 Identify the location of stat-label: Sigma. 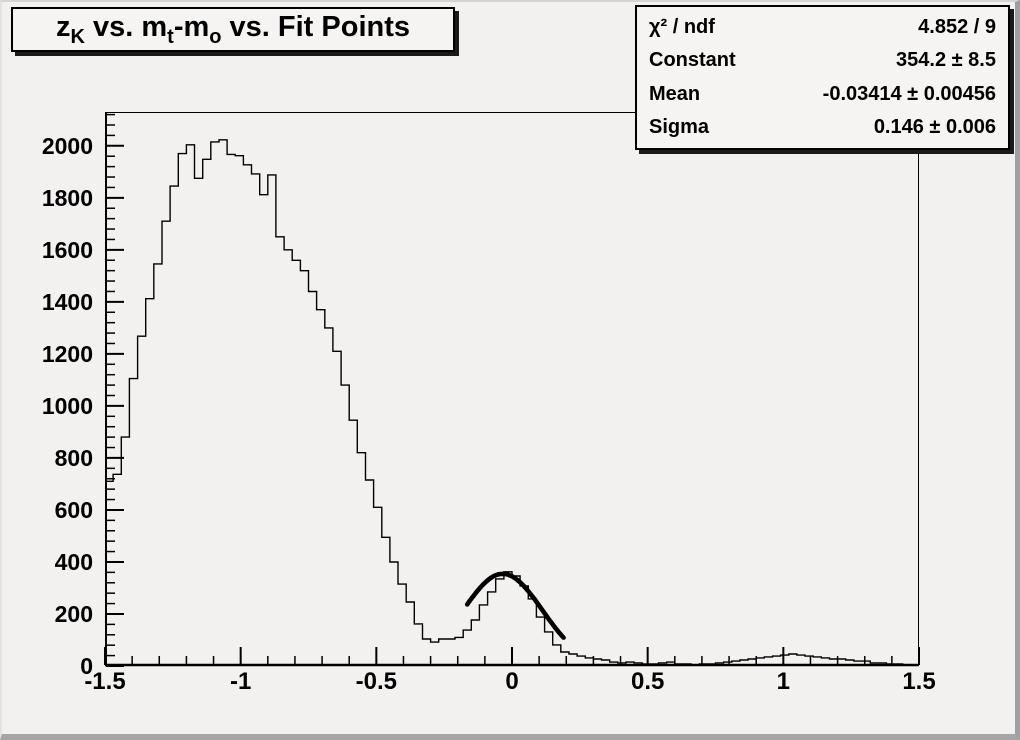
(679, 126).